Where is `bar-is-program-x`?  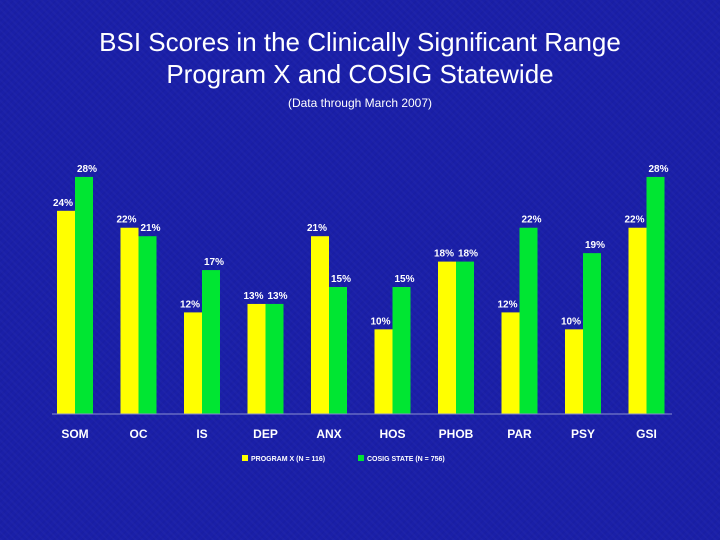 bar-is-program-x is located at coordinates (193, 363).